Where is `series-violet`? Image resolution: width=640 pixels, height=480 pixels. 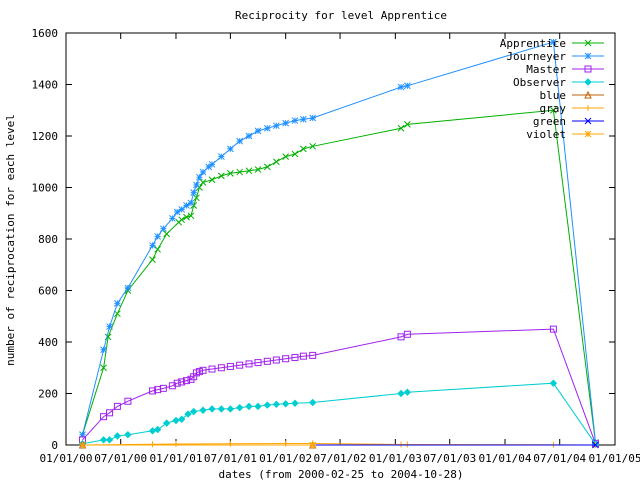 series-violet is located at coordinates (198, 445).